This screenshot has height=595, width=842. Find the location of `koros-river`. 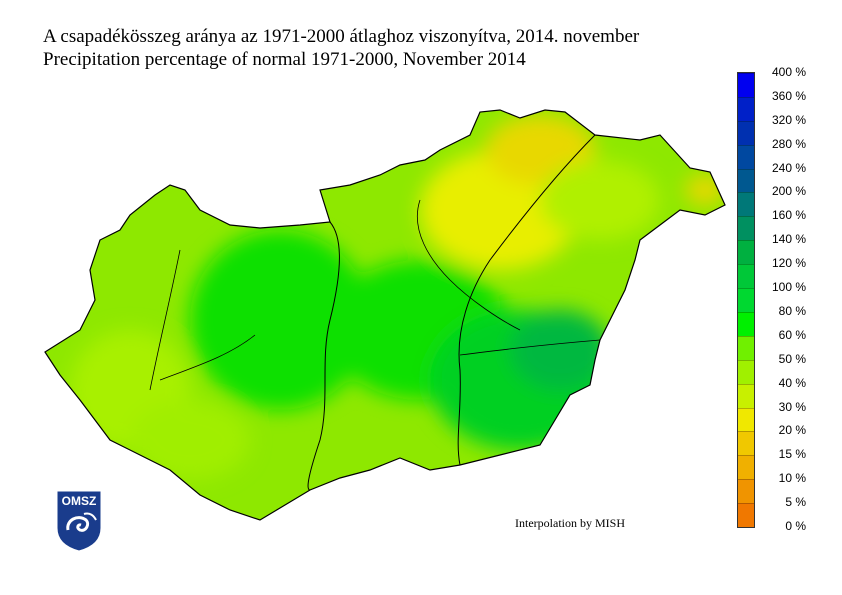

koros-river is located at coordinates (530, 347).